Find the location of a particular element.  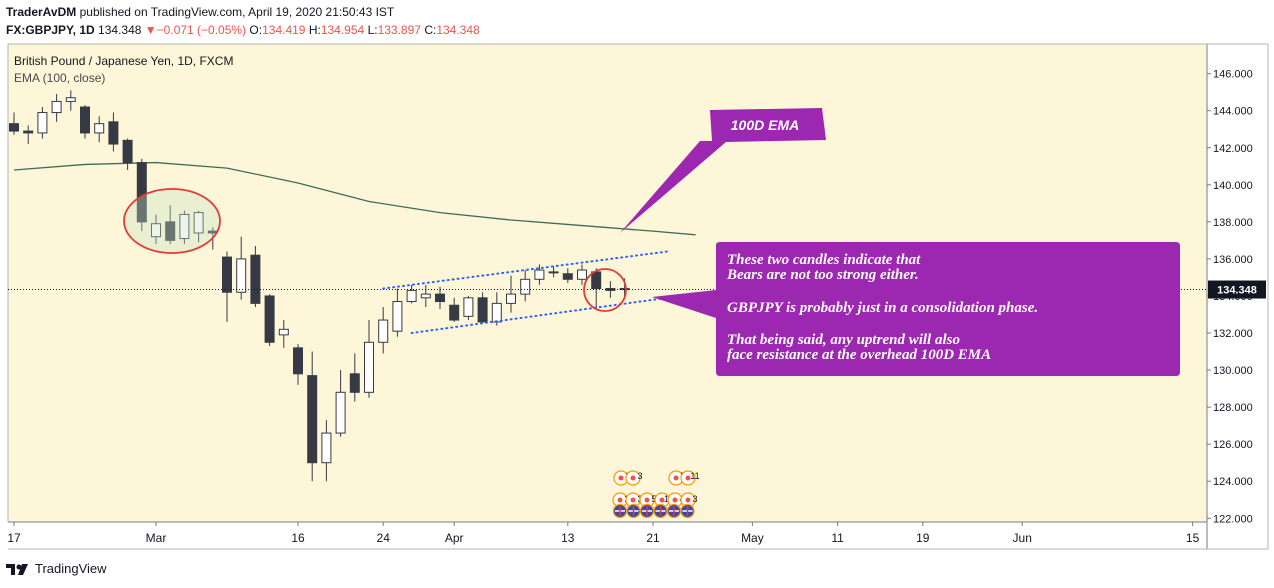

last-price: 134.348 is located at coordinates (120, 30).